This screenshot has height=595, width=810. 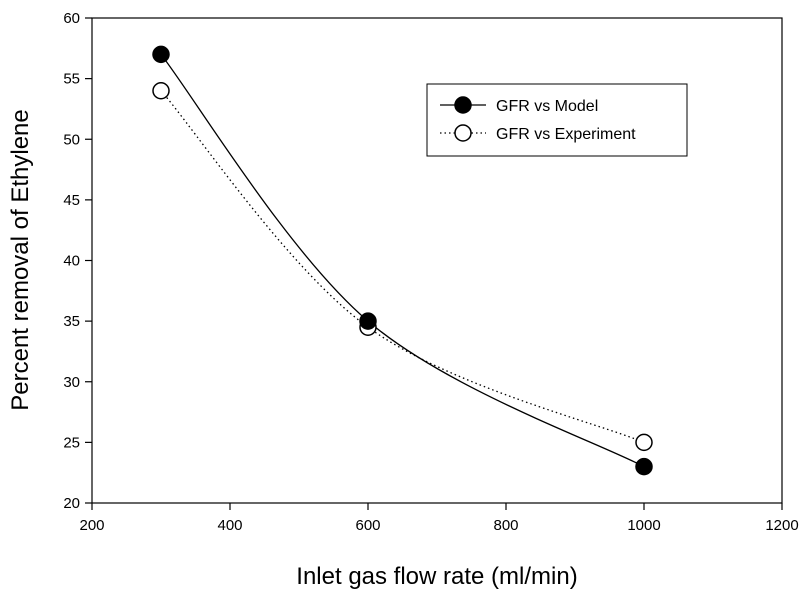 I want to click on legend-label-experiment: GFR vs Experiment, so click(x=566, y=134).